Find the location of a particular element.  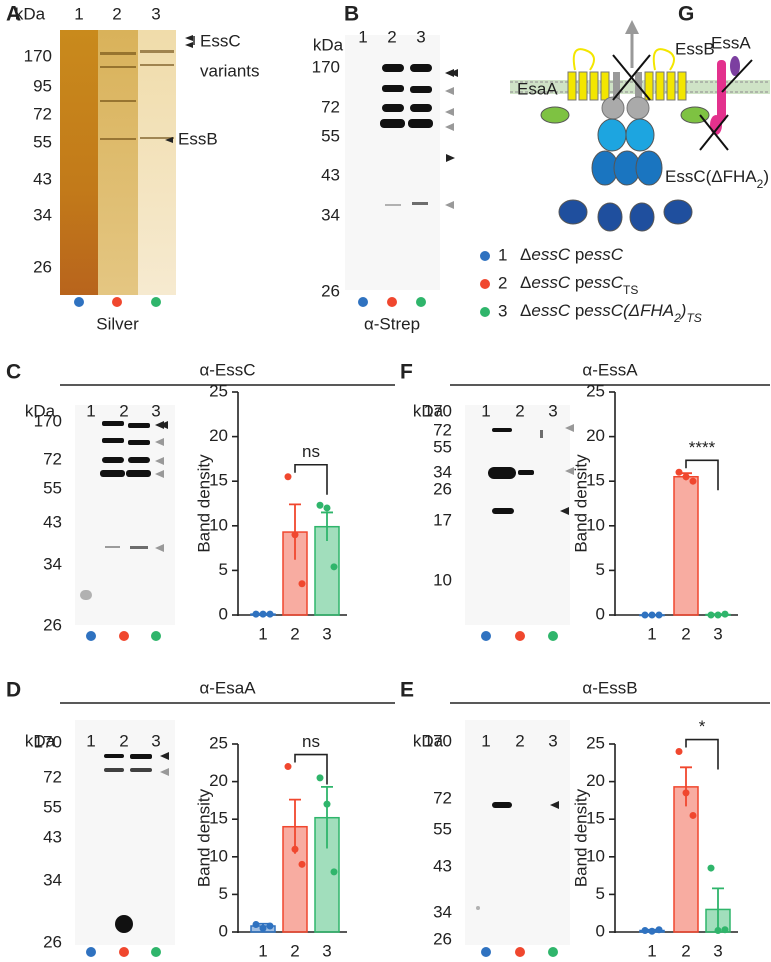

diagram-drawing is located at coordinates (640, 126).